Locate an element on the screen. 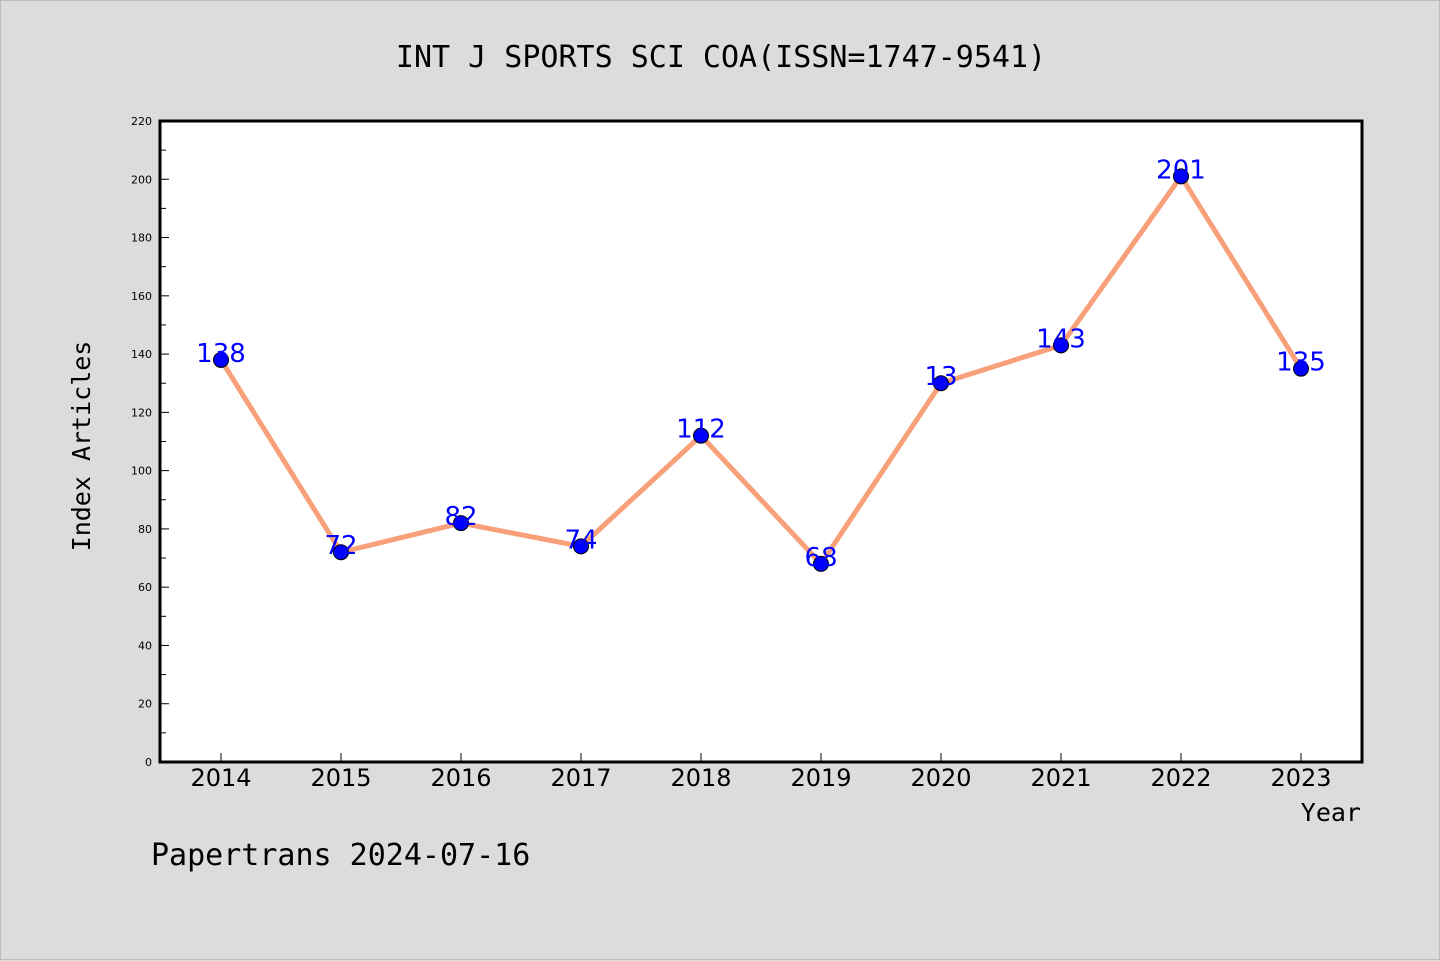  x-tick-label: 2019 is located at coordinates (820, 778).